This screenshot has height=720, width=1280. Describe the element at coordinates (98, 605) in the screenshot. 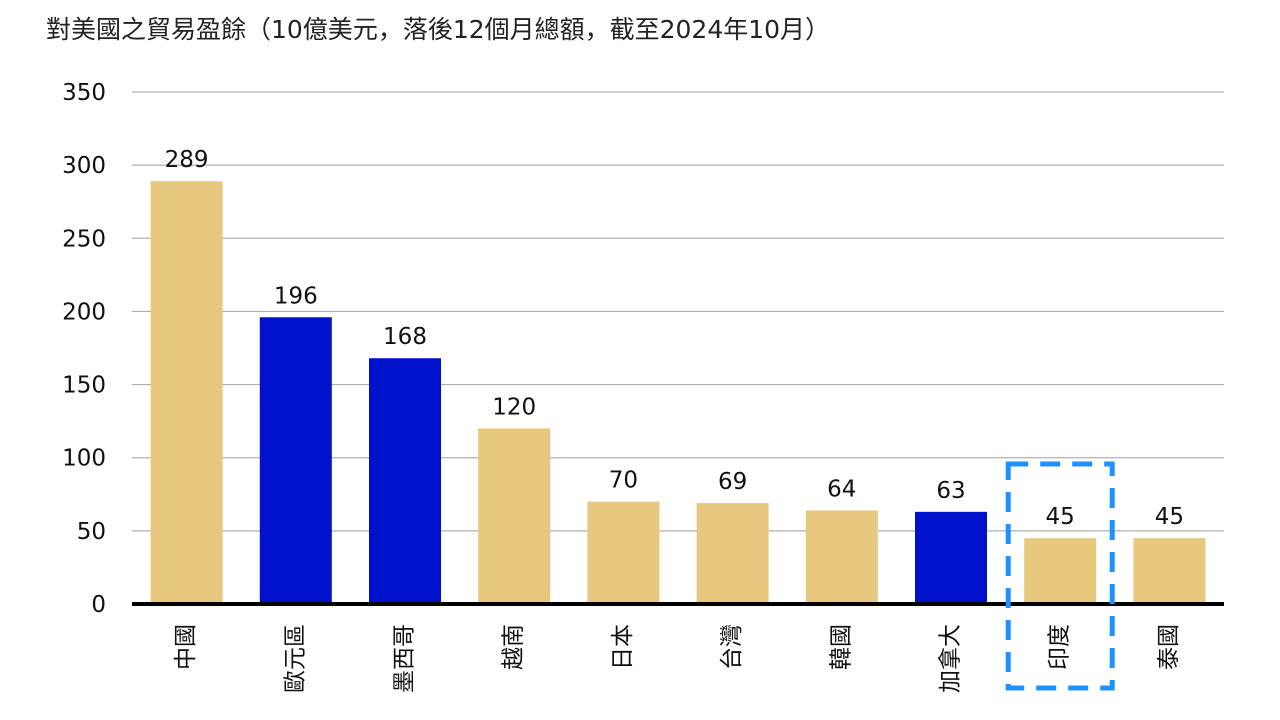

I see `y-tick-label: 0` at that location.